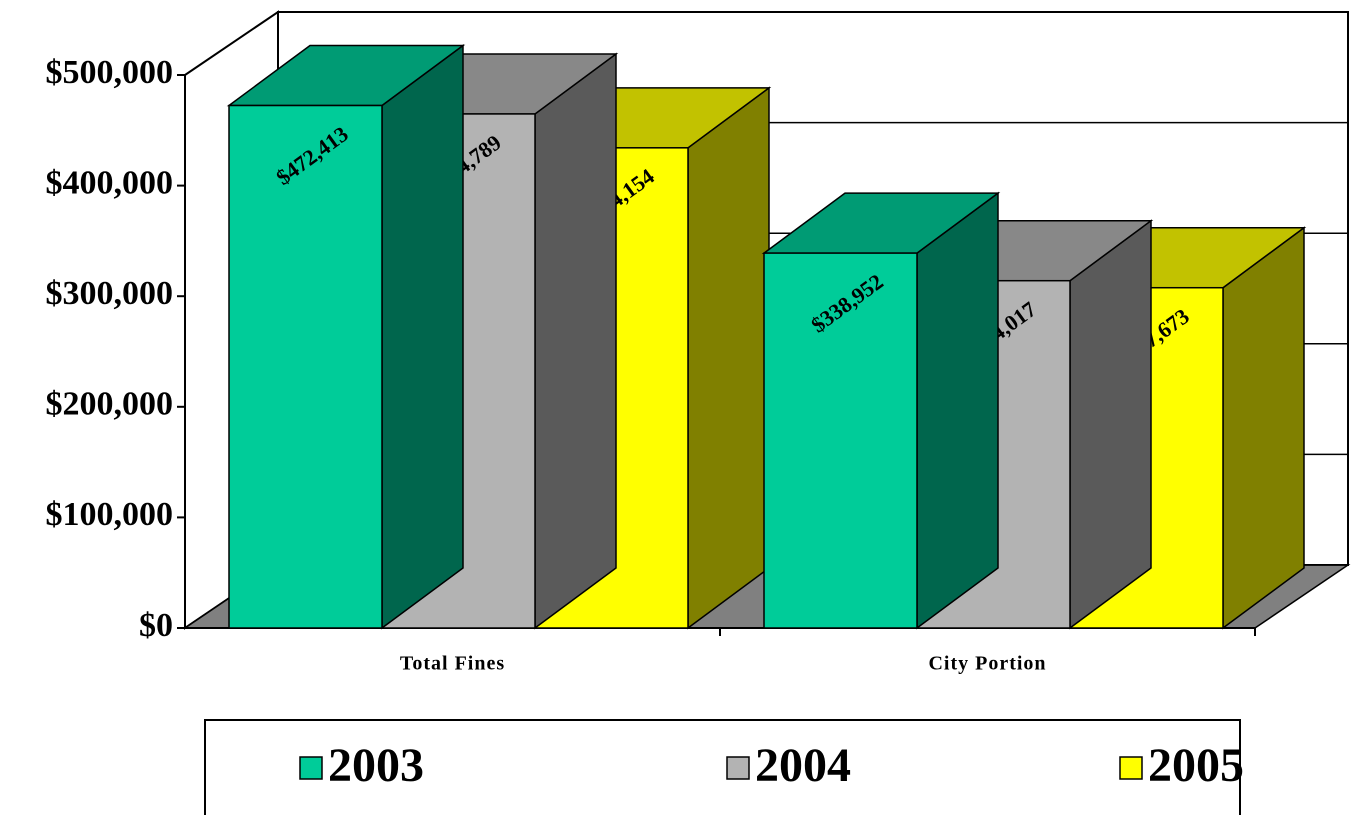 This screenshot has height=815, width=1356. I want to click on legend-box, so click(722, 767).